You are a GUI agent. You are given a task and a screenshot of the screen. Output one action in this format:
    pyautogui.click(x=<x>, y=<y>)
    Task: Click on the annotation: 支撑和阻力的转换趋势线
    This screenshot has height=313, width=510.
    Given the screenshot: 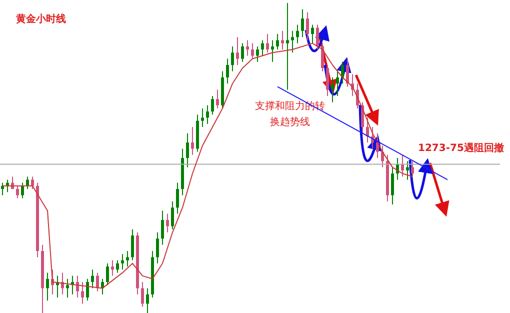 What is the action you would take?
    pyautogui.click(x=290, y=115)
    